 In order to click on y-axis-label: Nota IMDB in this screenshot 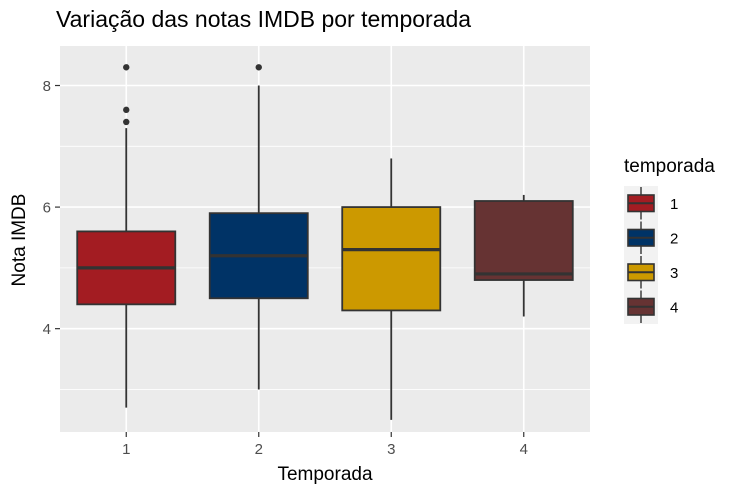, I will do `click(19, 240)`.